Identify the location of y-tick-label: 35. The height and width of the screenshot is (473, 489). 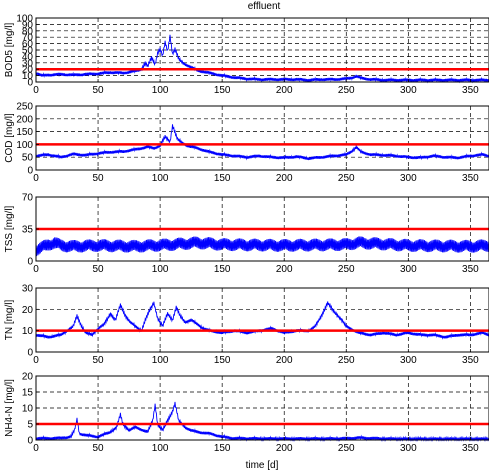
(28, 230).